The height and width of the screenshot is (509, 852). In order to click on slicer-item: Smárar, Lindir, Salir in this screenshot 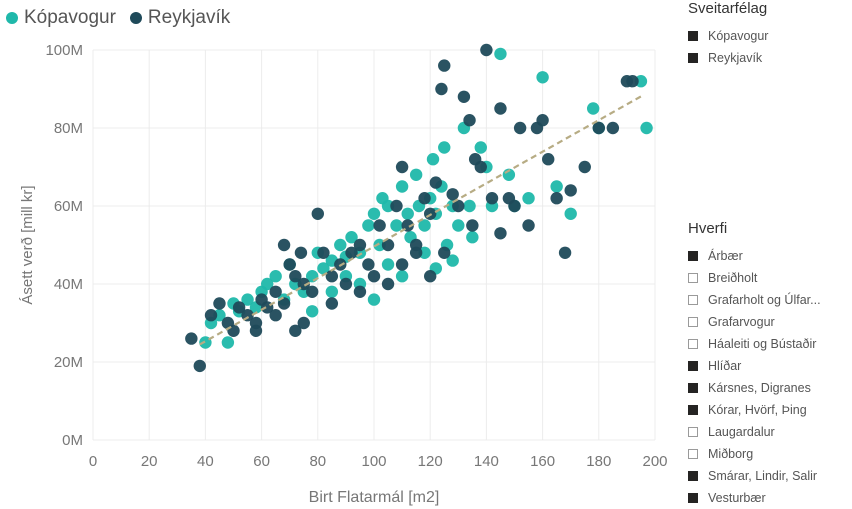, I will do `click(770, 476)`.